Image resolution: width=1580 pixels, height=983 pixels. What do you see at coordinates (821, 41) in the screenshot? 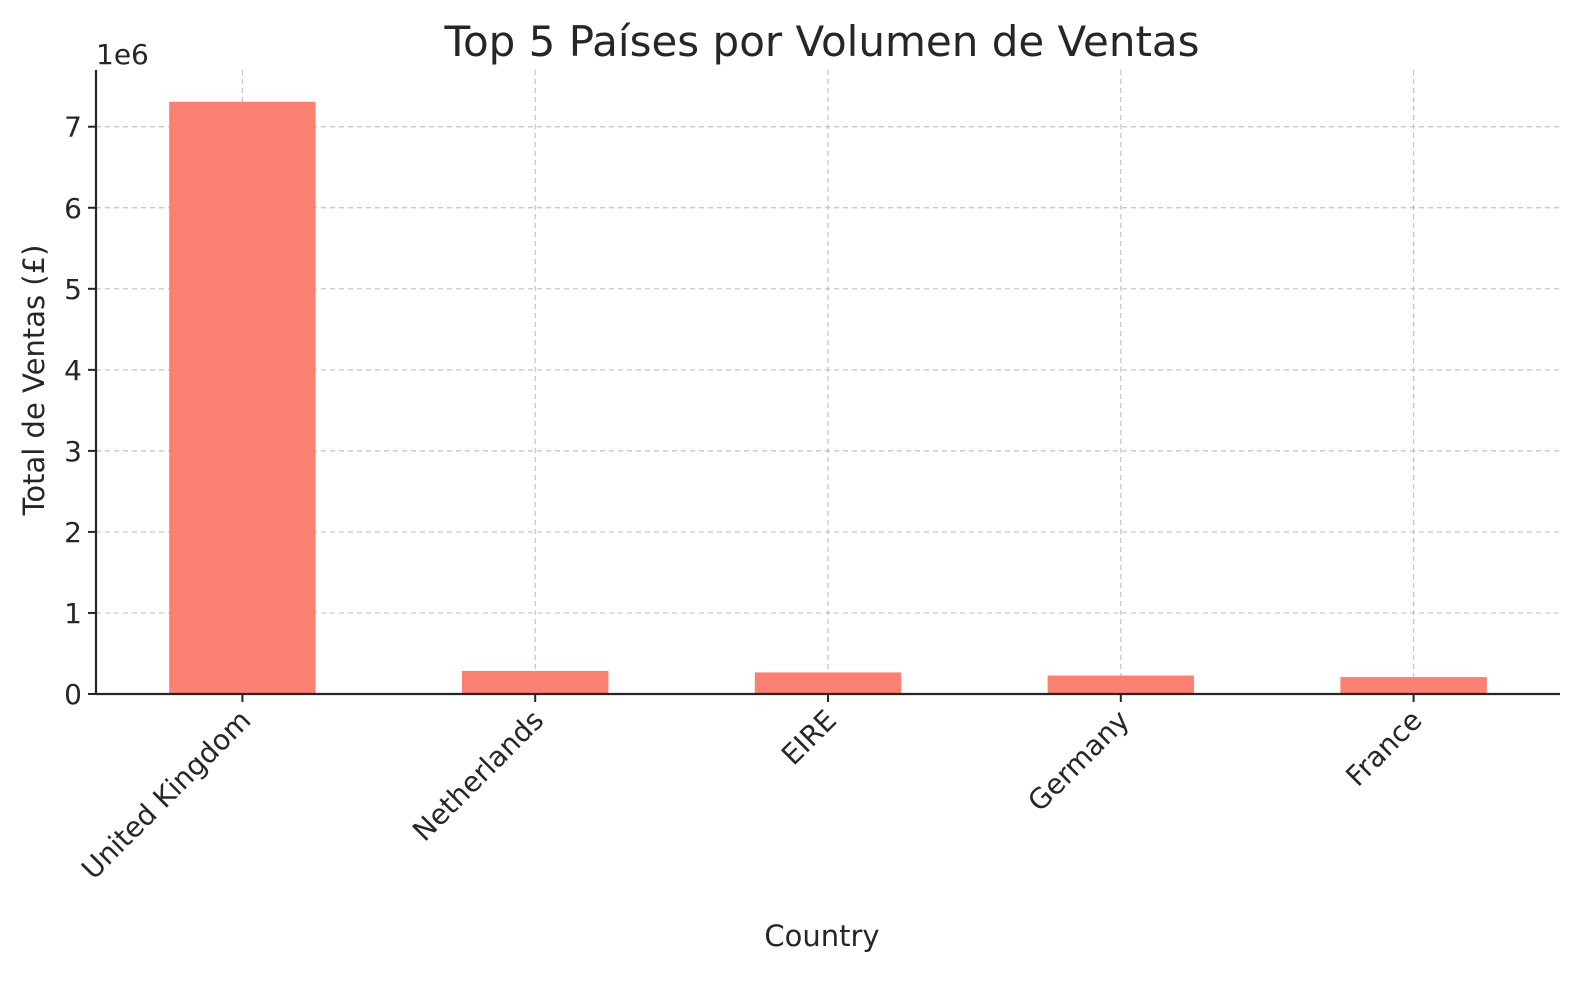
I see `chart-title: Top 5 Países por Volumen de Ventas` at bounding box center [821, 41].